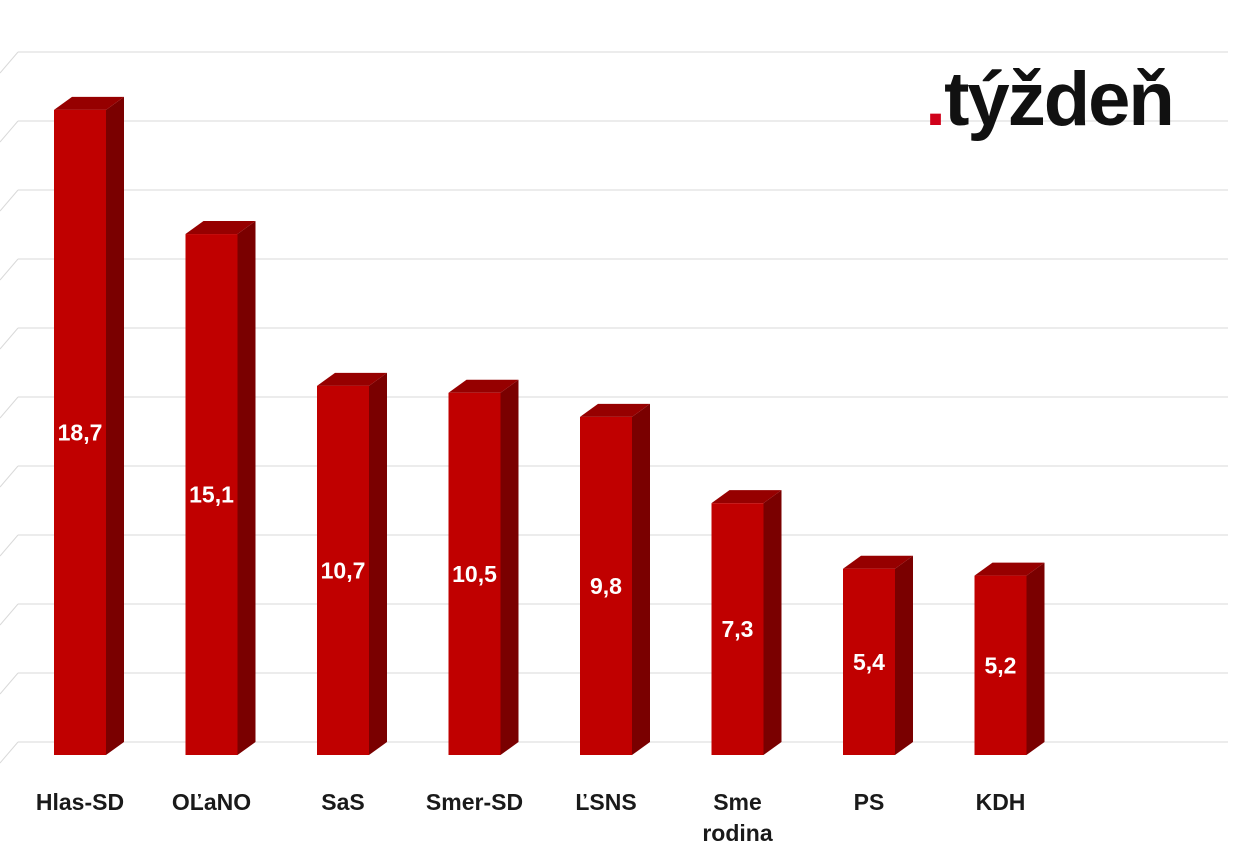 The width and height of the screenshot is (1250, 860). I want to click on category-label: ĽSNS, so click(605, 802).